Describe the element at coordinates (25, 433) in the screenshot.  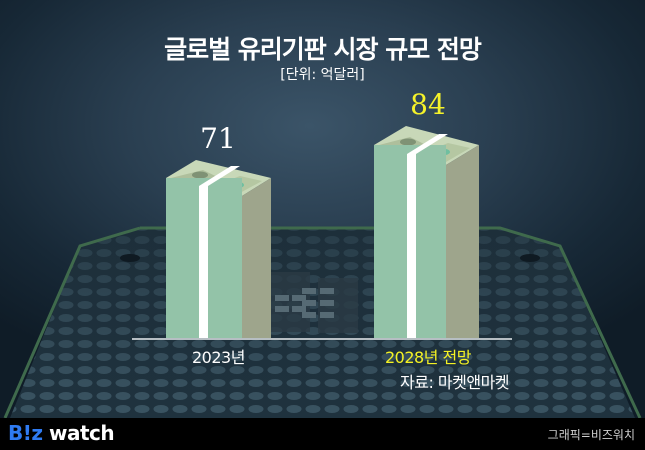
I see `logo-biz: B!z` at that location.